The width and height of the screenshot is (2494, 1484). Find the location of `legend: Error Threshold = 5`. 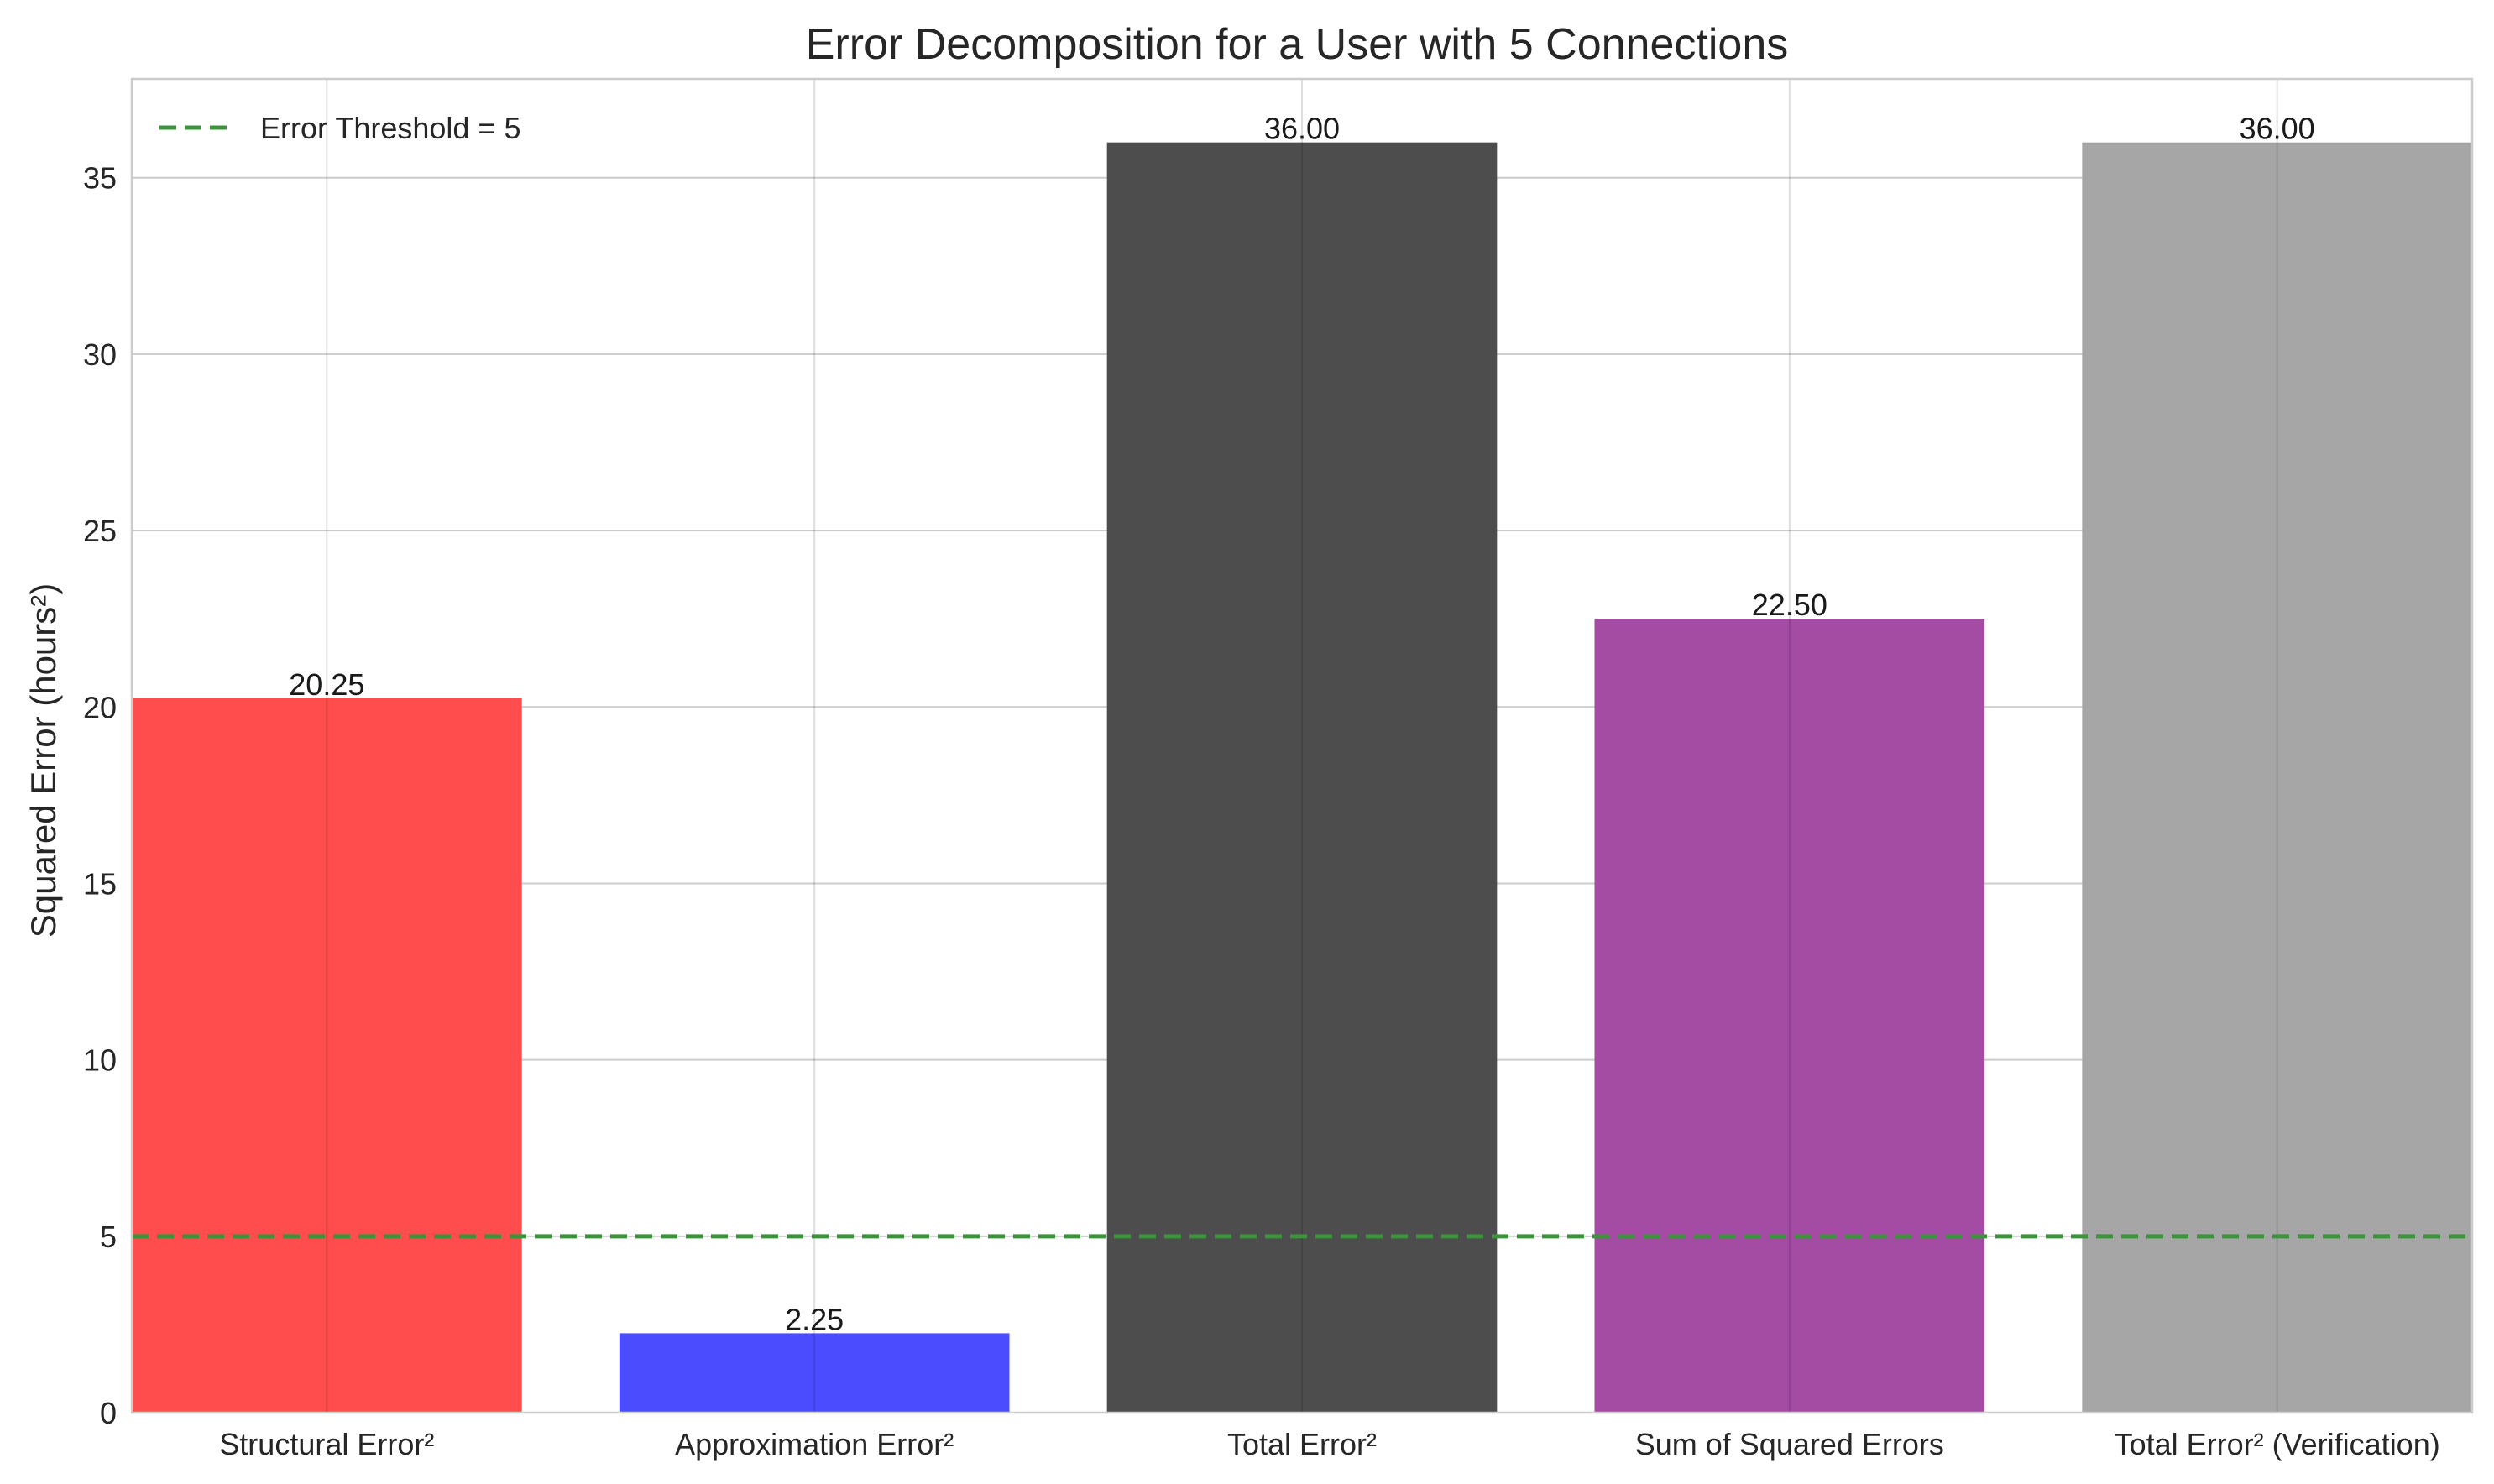

legend: Error Threshold = 5 is located at coordinates (339, 128).